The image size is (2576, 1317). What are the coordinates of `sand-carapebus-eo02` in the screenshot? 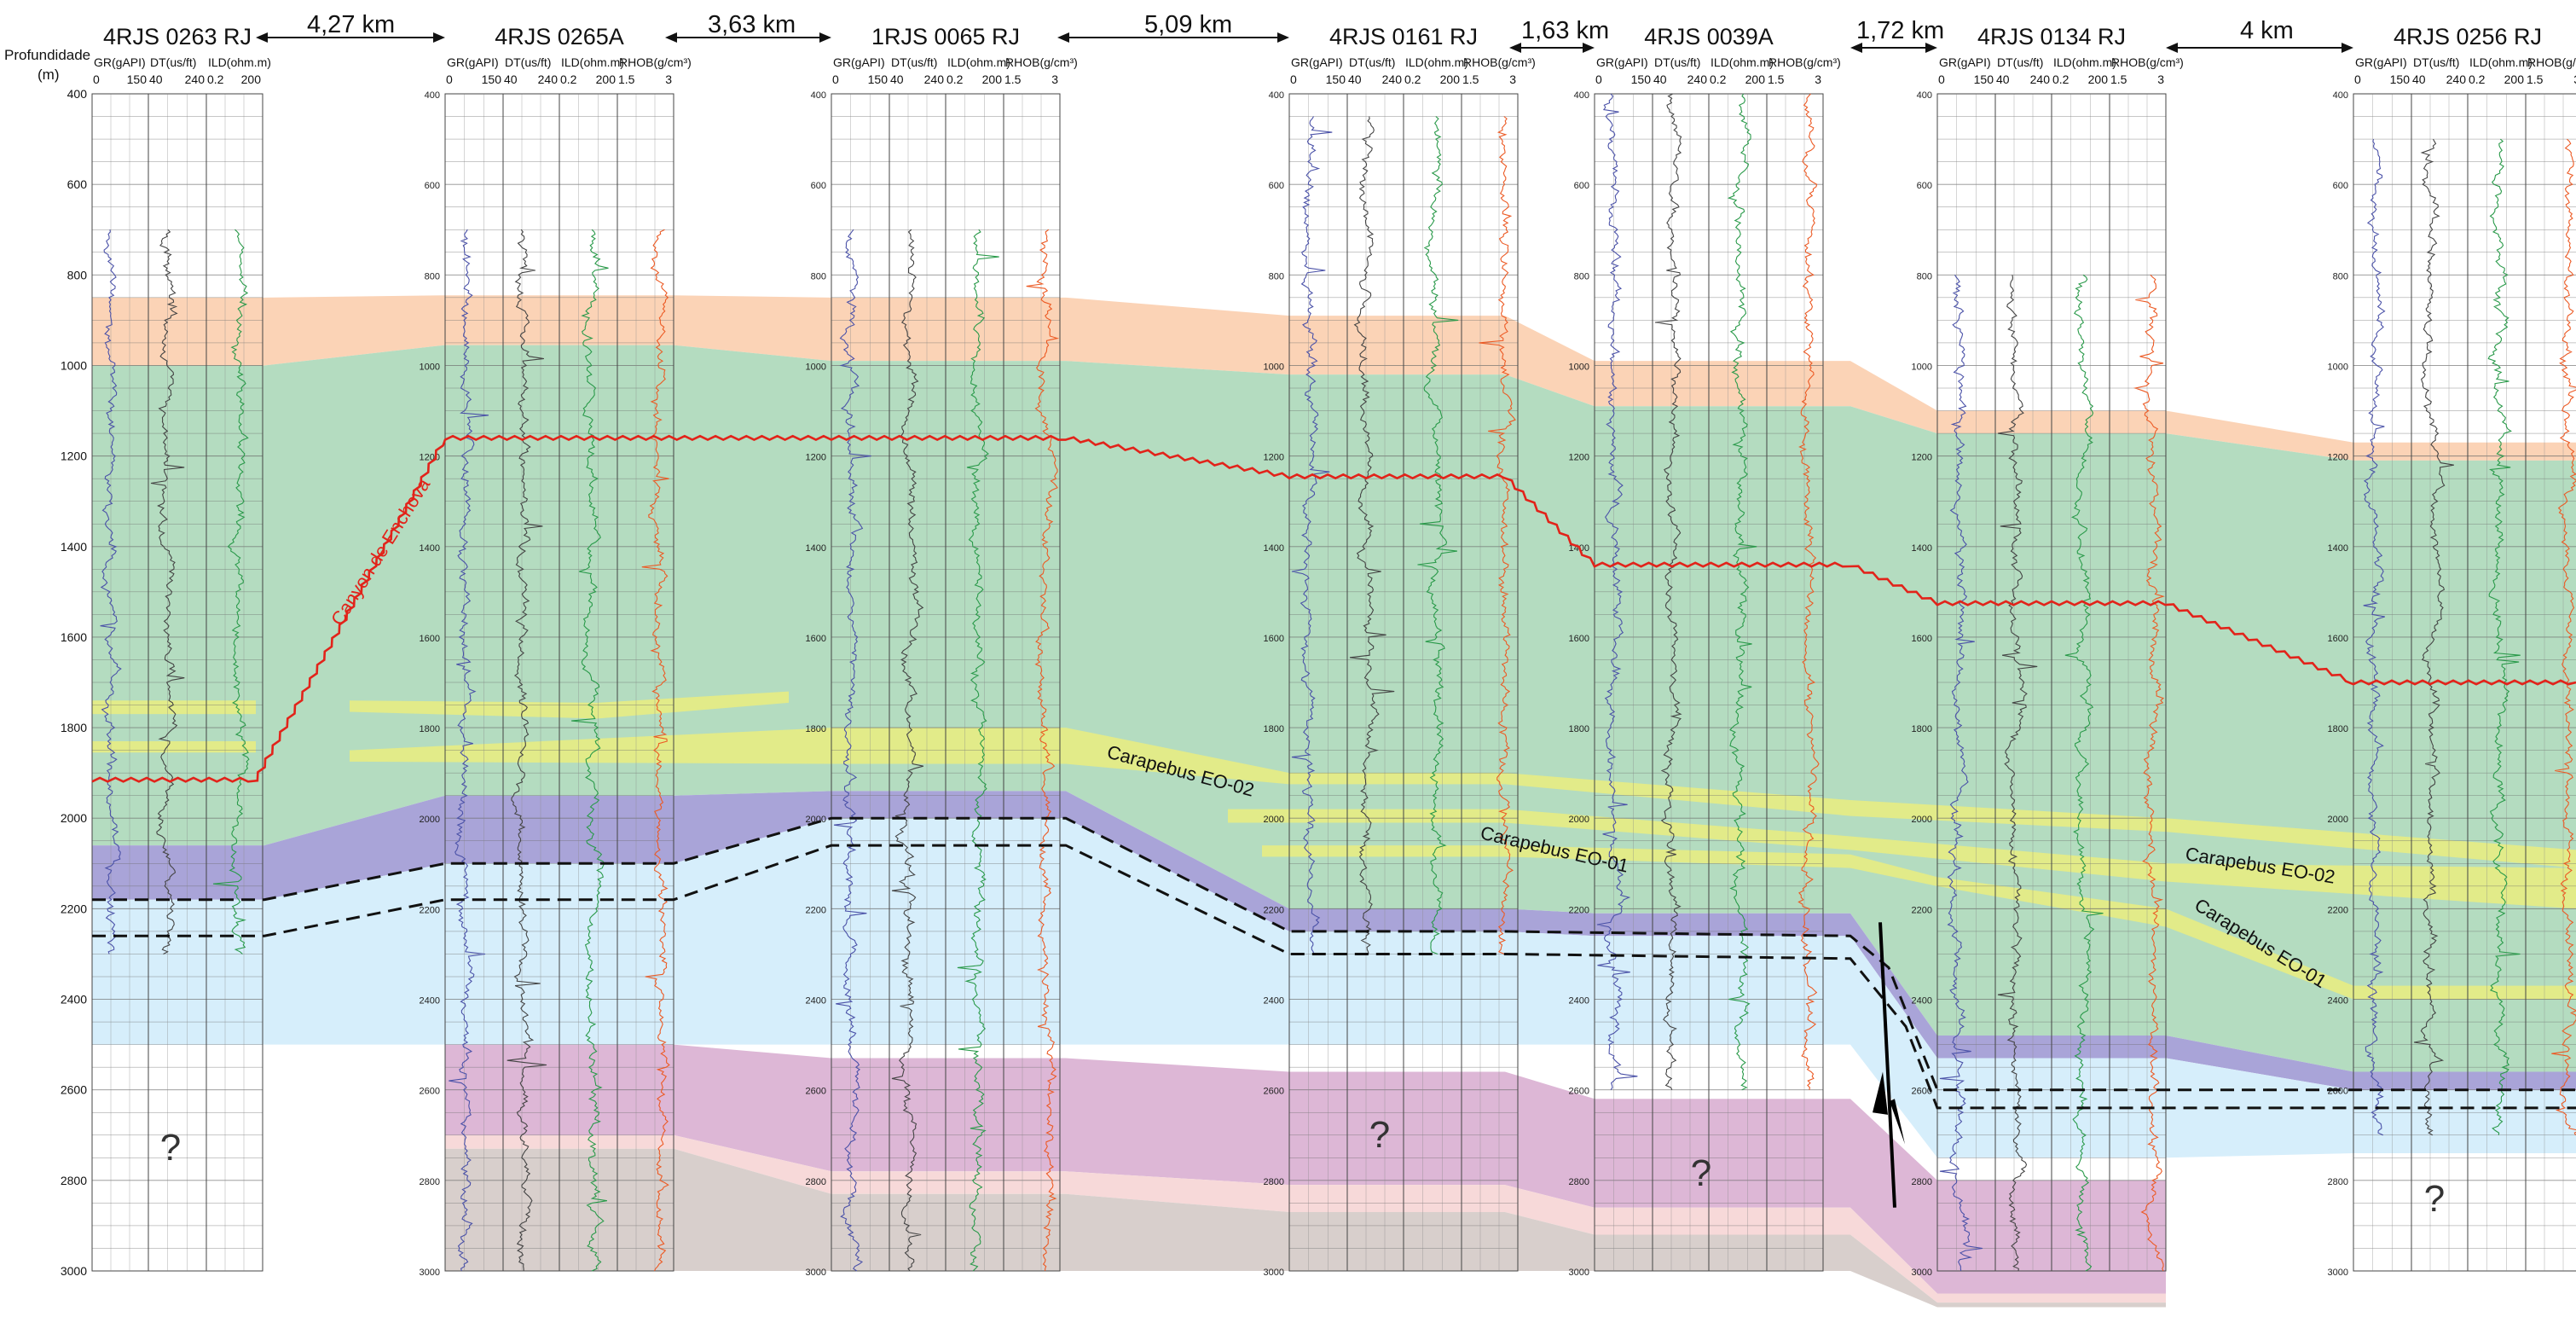 It's located at (1463, 798).